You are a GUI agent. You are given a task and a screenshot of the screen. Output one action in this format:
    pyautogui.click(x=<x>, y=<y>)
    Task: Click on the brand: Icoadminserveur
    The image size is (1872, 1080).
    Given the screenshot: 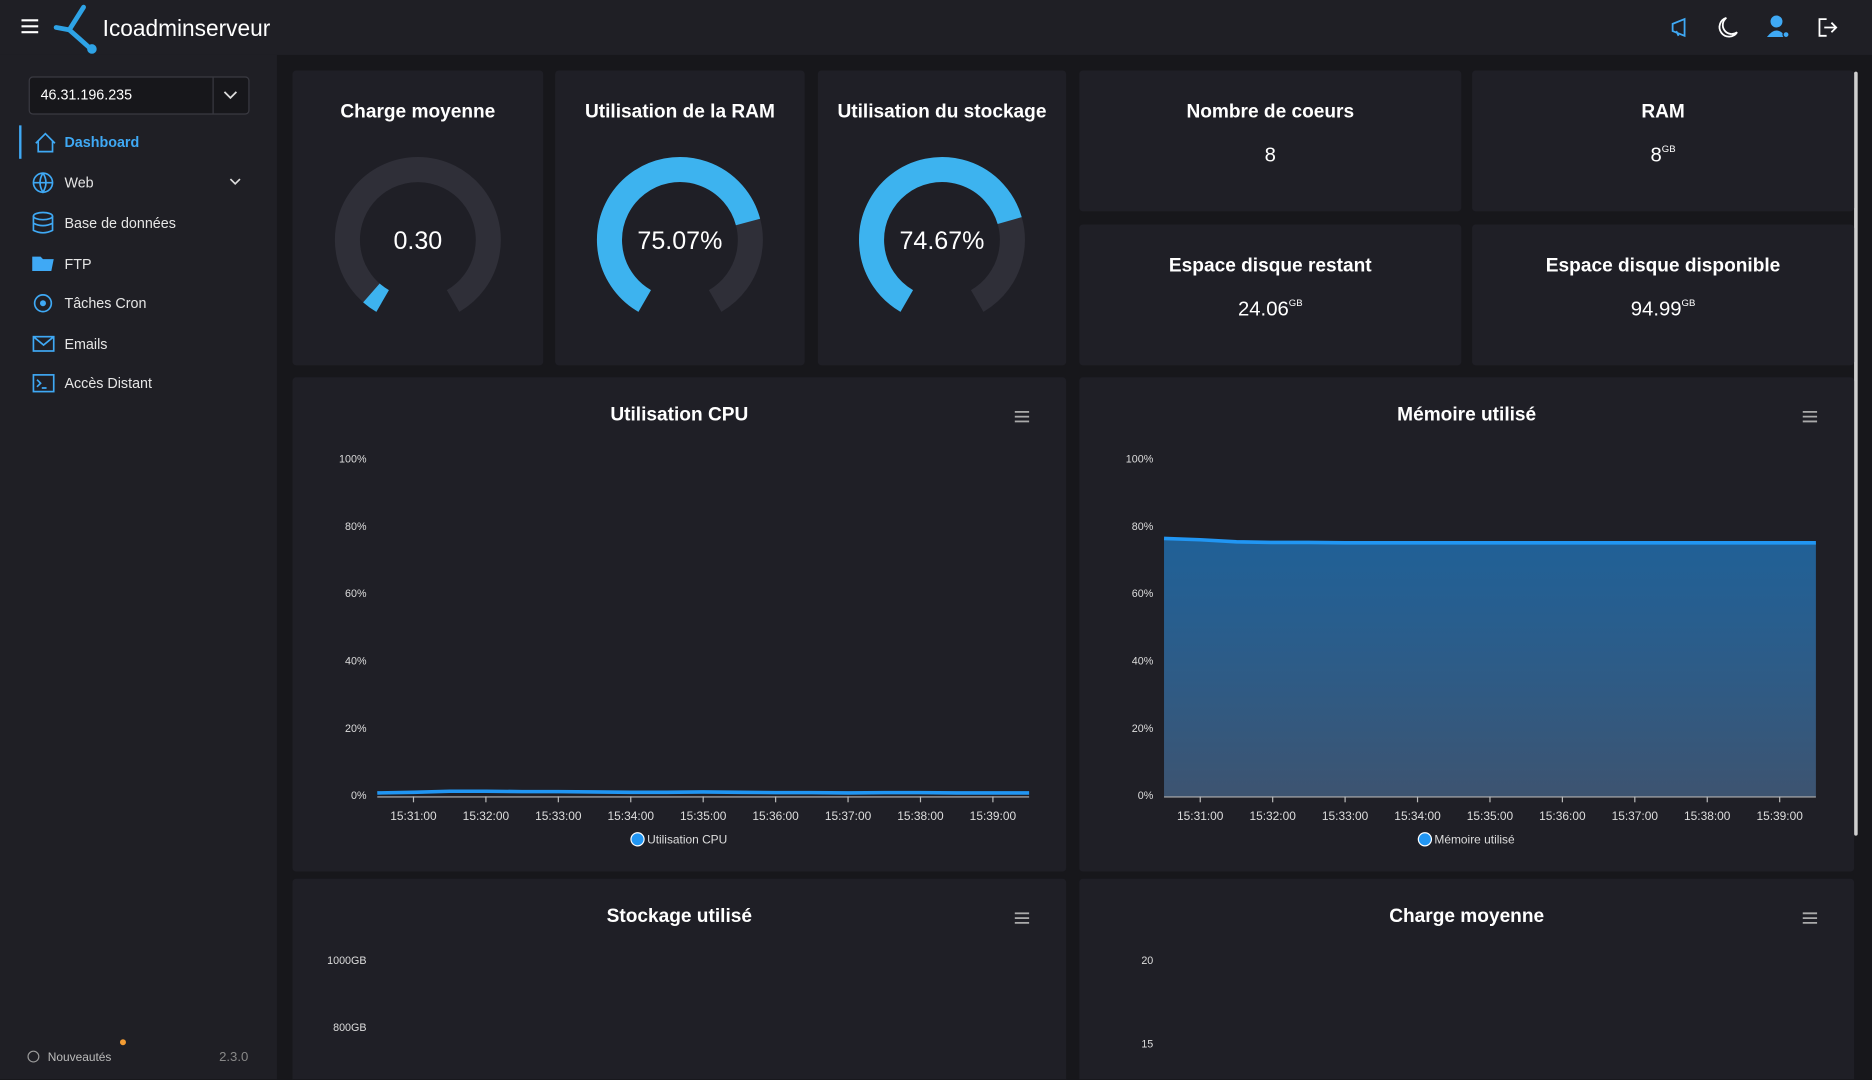 What is the action you would take?
    pyautogui.click(x=187, y=28)
    